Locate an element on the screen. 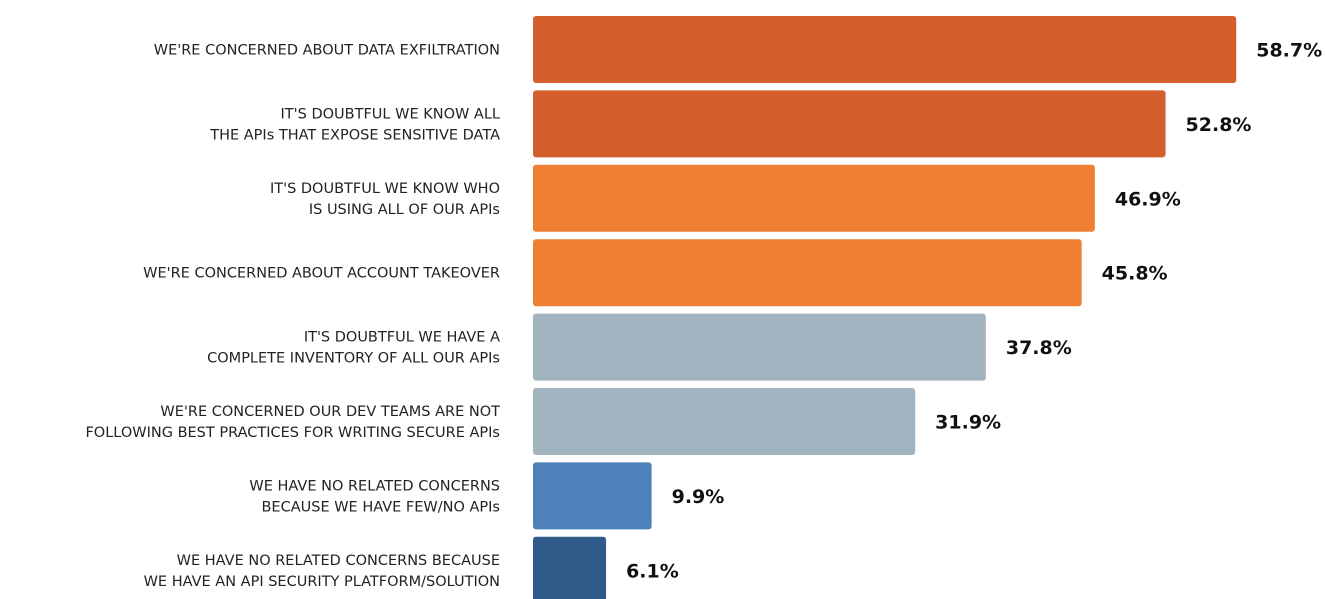  category-label-1: WE'RE CONCERNED ABOUT DATA EXFILTRATION is located at coordinates (327, 51).